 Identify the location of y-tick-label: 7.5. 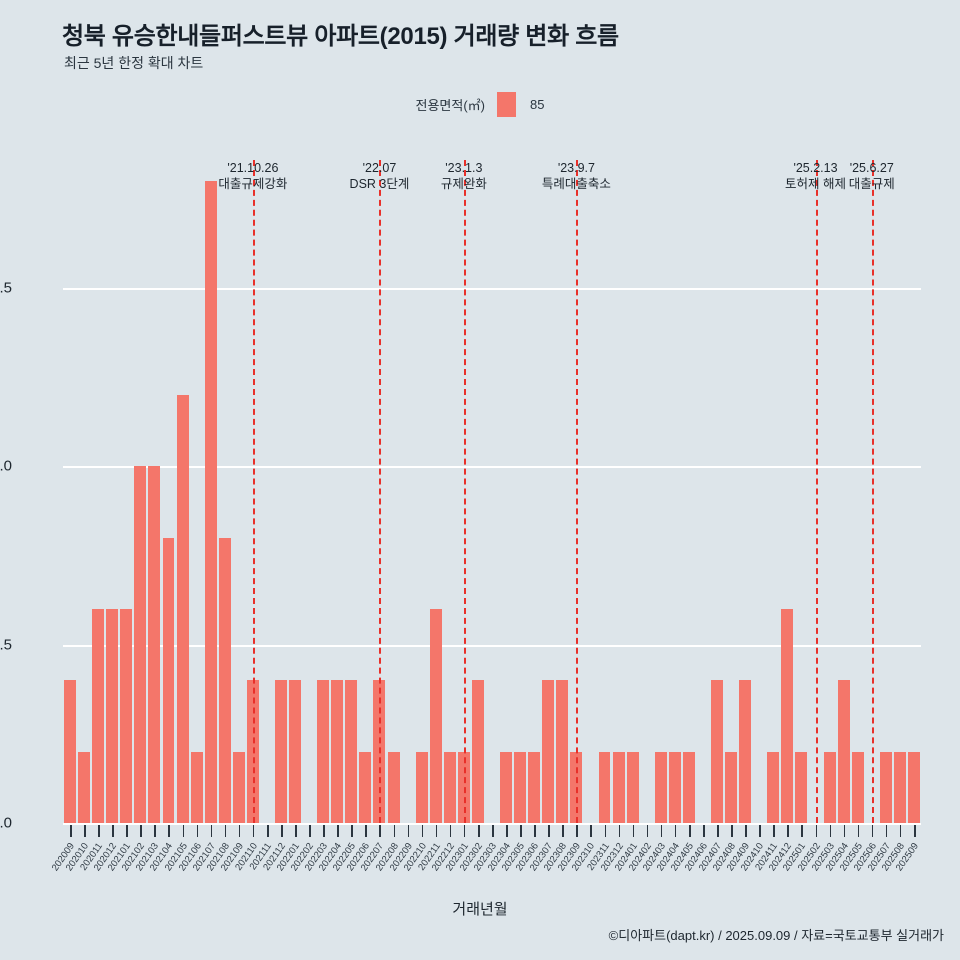
(6, 288).